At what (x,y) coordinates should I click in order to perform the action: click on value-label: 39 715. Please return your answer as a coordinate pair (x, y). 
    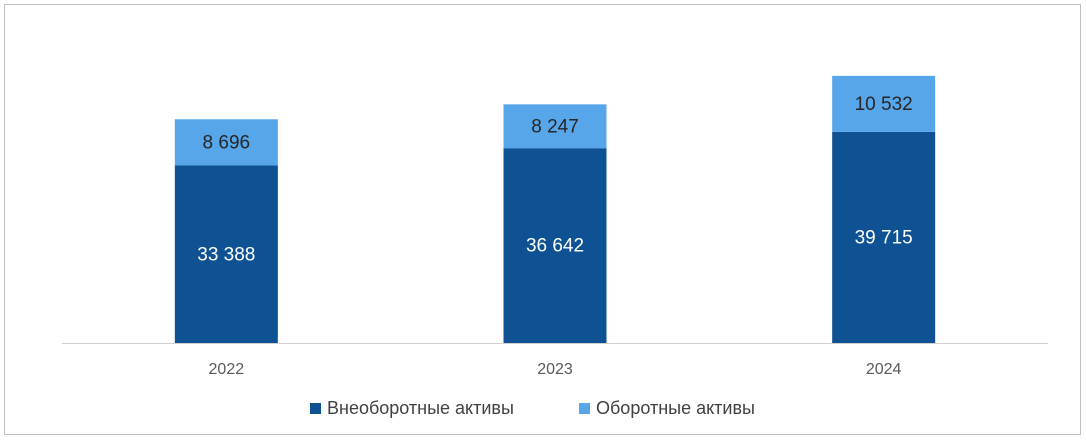
    Looking at the image, I should click on (884, 237).